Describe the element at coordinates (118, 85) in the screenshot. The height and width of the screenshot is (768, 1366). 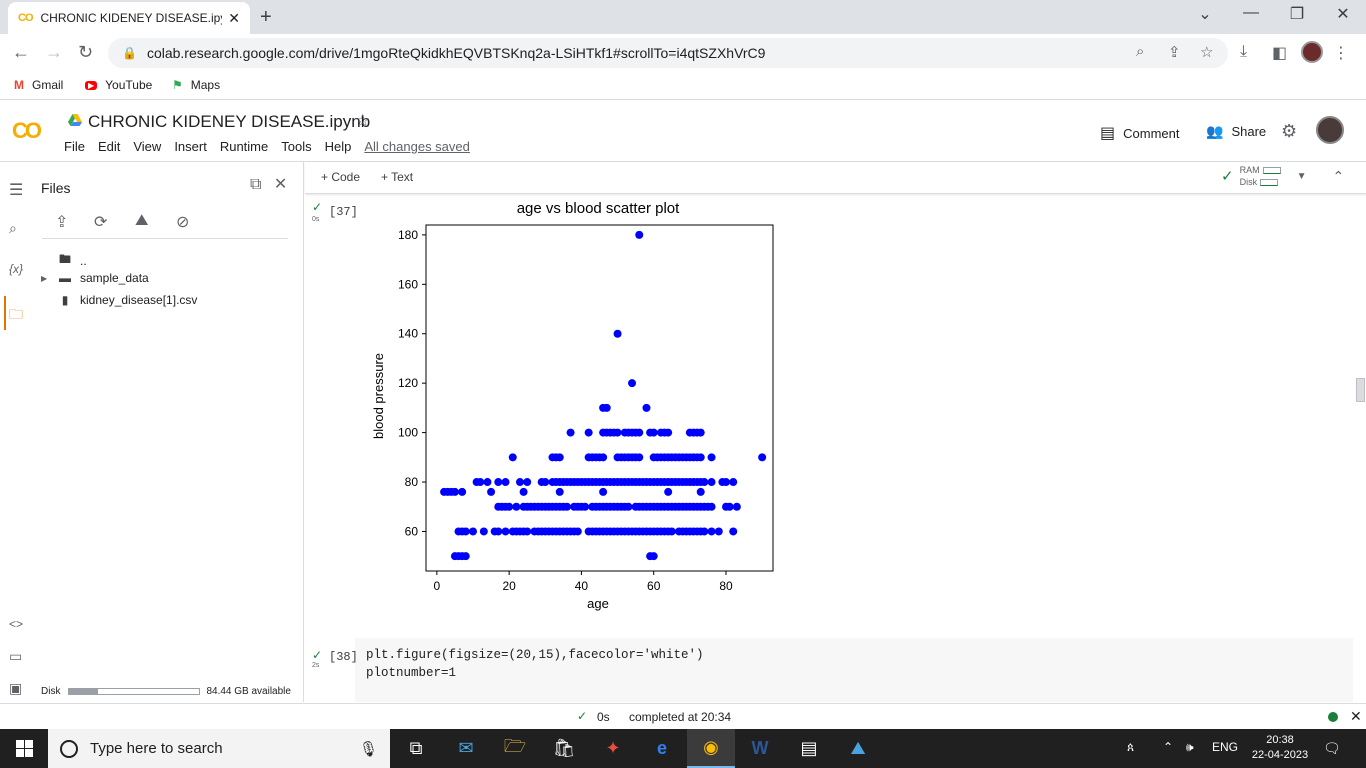
I see `bookmark-youtube: ▶ YouTube` at that location.